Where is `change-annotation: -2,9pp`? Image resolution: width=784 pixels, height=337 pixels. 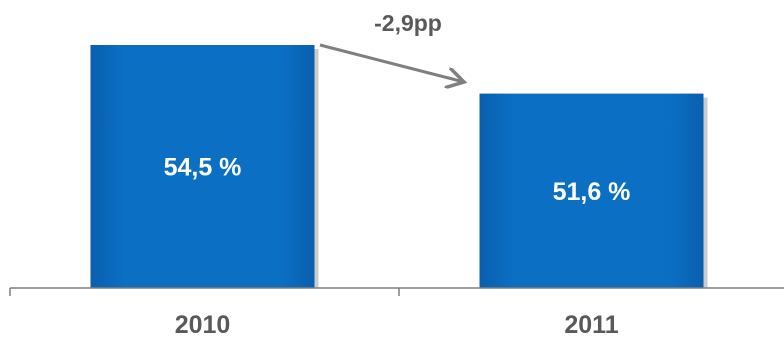 change-annotation: -2,9pp is located at coordinates (408, 23).